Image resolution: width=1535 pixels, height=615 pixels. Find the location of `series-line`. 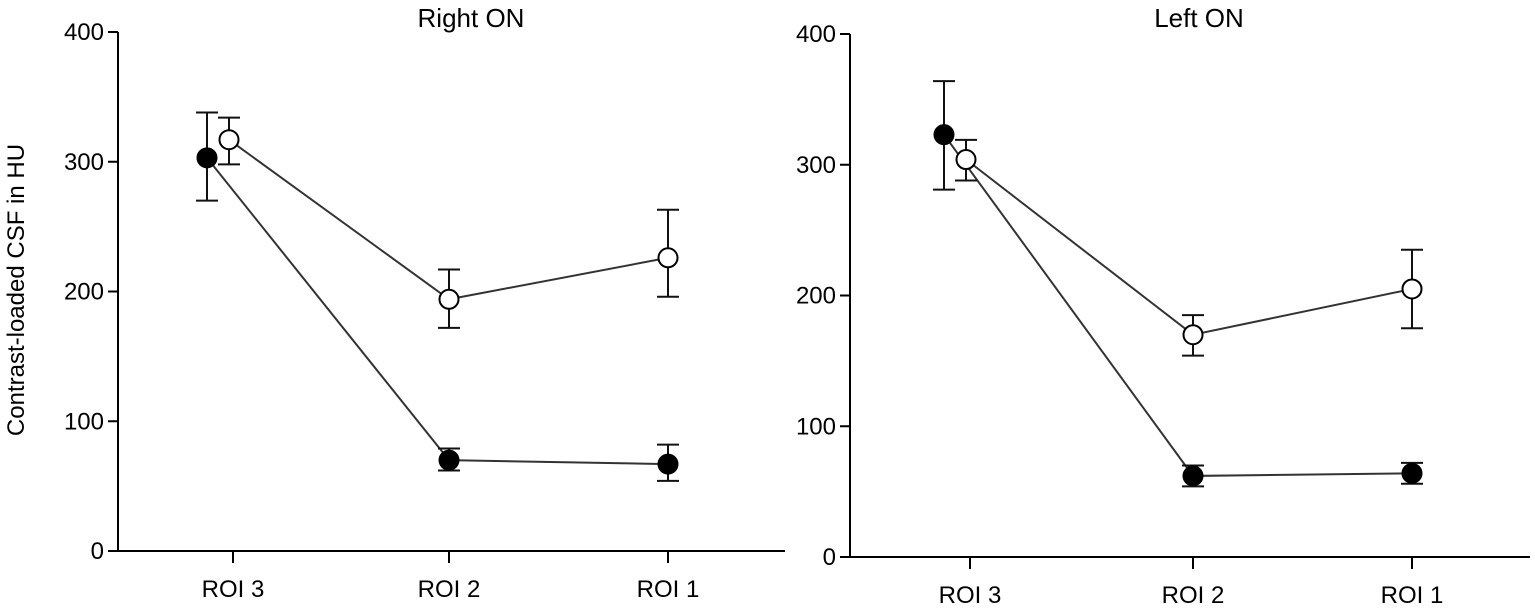

series-line is located at coordinates (1189, 247).